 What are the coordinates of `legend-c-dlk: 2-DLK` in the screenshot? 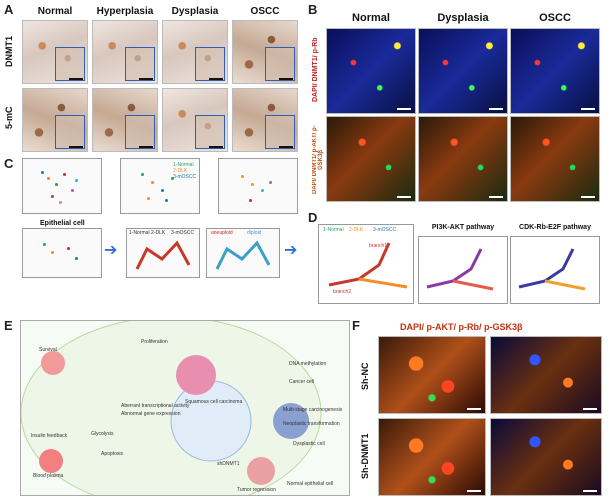 It's located at (180, 171).